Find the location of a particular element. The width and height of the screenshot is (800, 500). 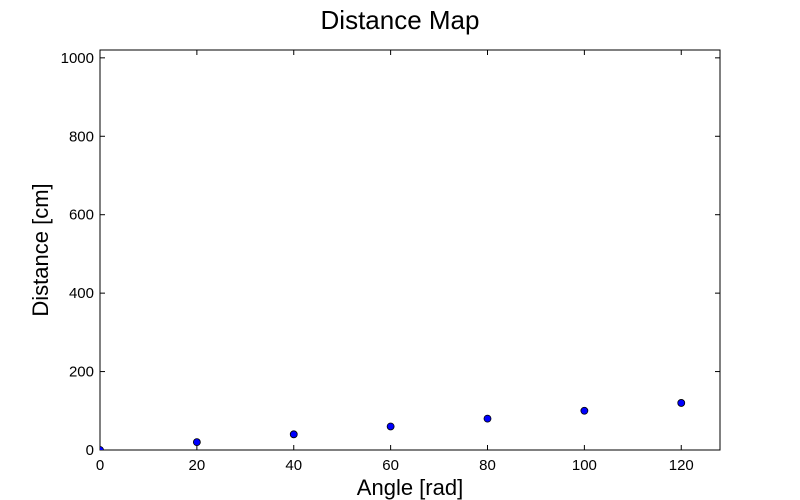

x-tick-label: 20 is located at coordinates (197, 465).